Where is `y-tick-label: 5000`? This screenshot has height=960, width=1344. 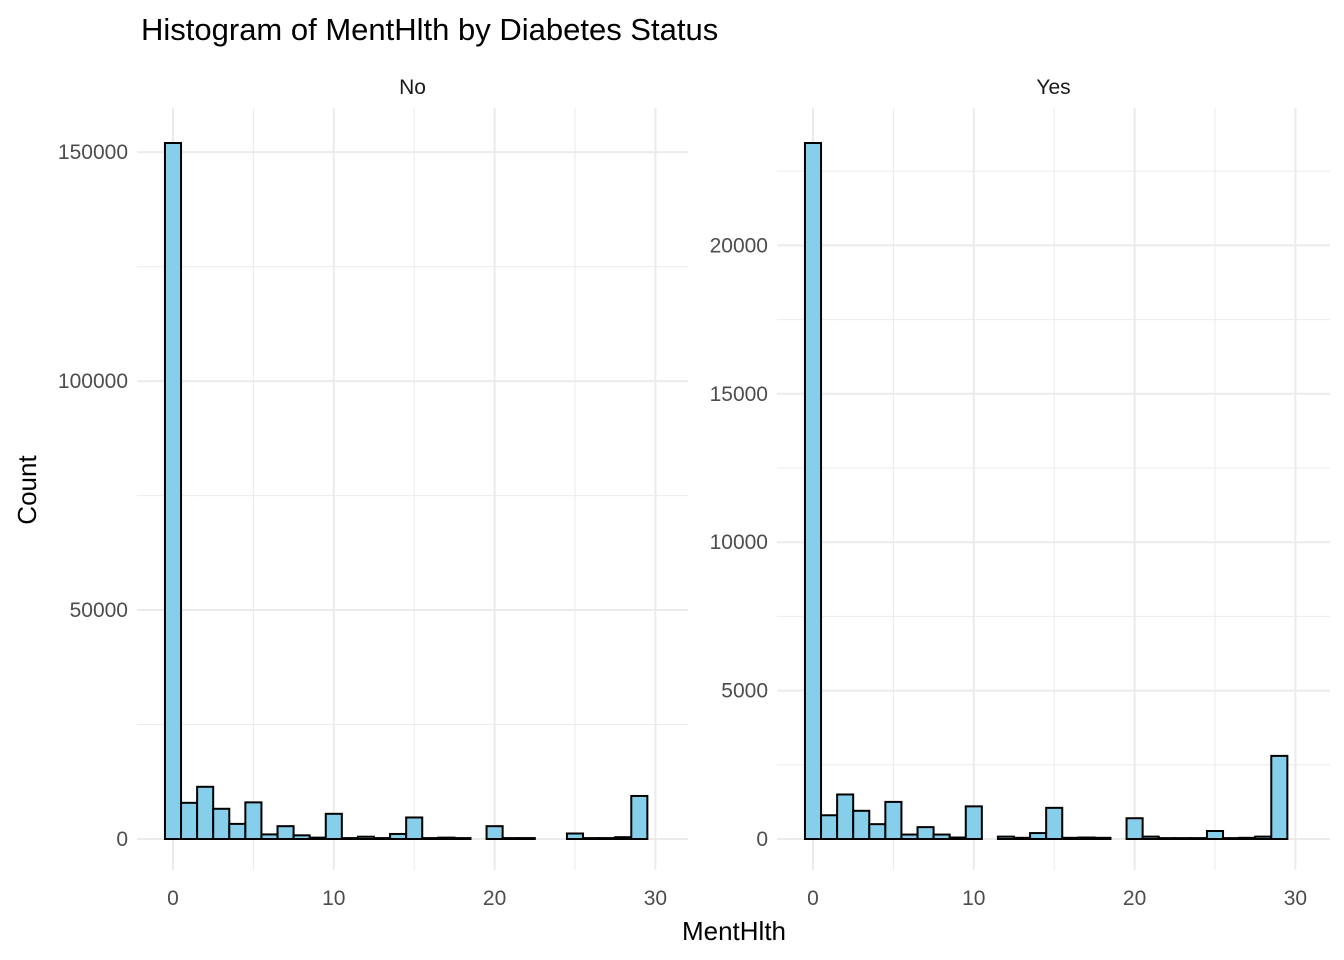
y-tick-label: 5000 is located at coordinates (744, 691).